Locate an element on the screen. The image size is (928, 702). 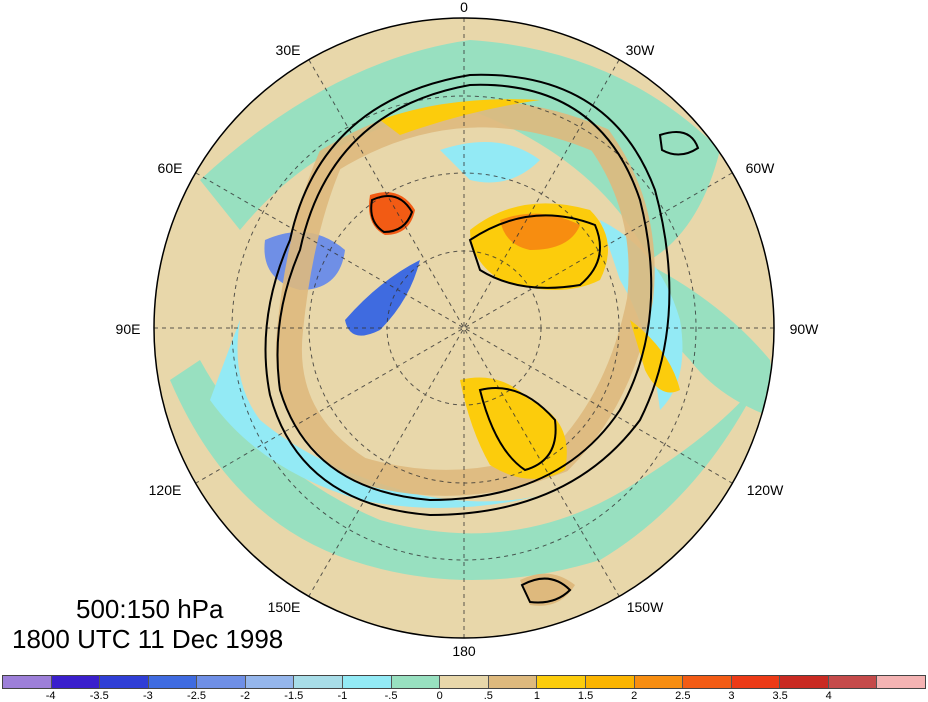
colorbar-tick-label: 1 is located at coordinates (536, 696).